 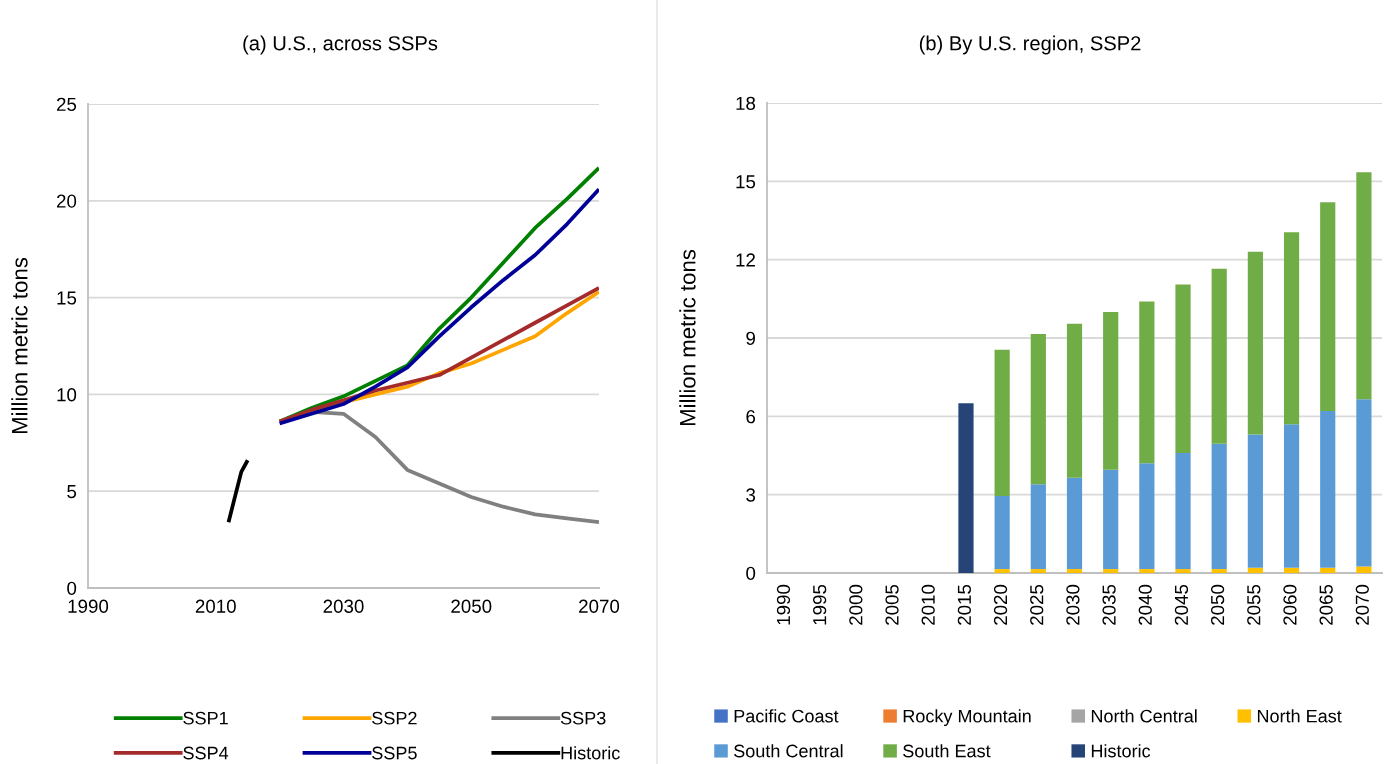 What do you see at coordinates (1299, 716) in the screenshot?
I see `legend-label: North East` at bounding box center [1299, 716].